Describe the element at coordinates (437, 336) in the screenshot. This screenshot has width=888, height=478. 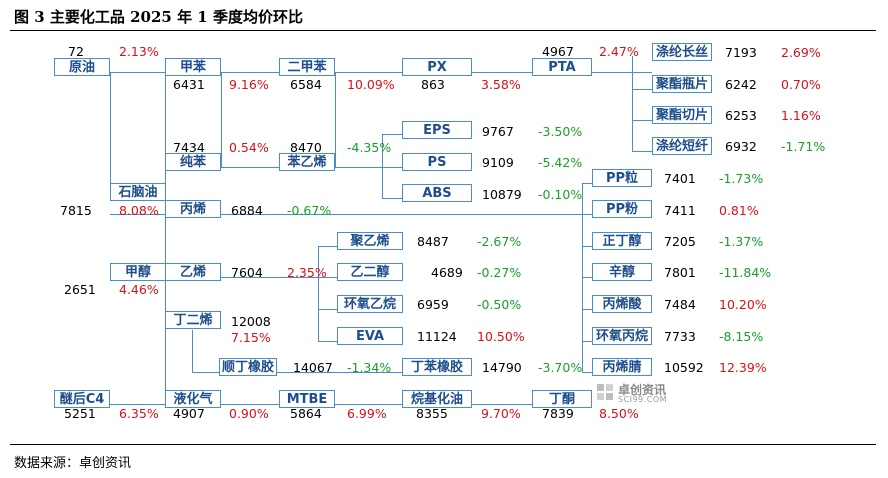
I see `price-value: 11124` at that location.